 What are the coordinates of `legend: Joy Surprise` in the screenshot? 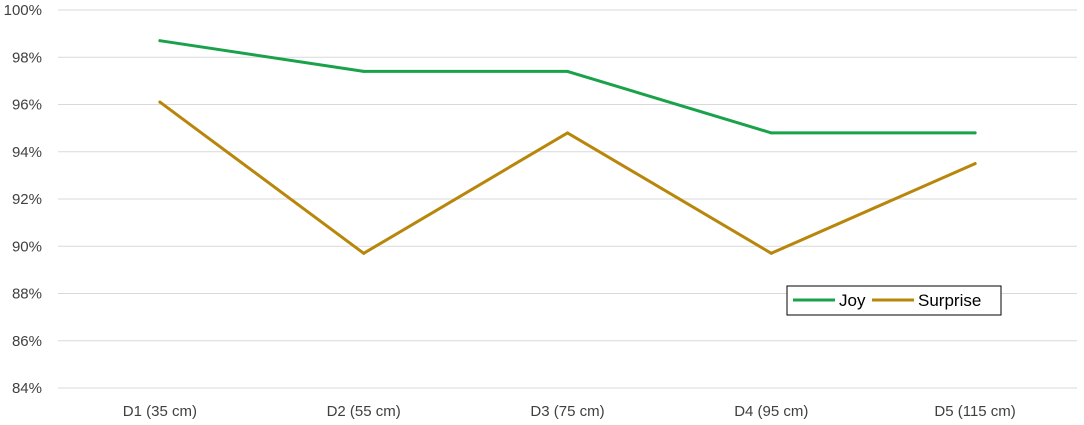 It's located at (894, 300).